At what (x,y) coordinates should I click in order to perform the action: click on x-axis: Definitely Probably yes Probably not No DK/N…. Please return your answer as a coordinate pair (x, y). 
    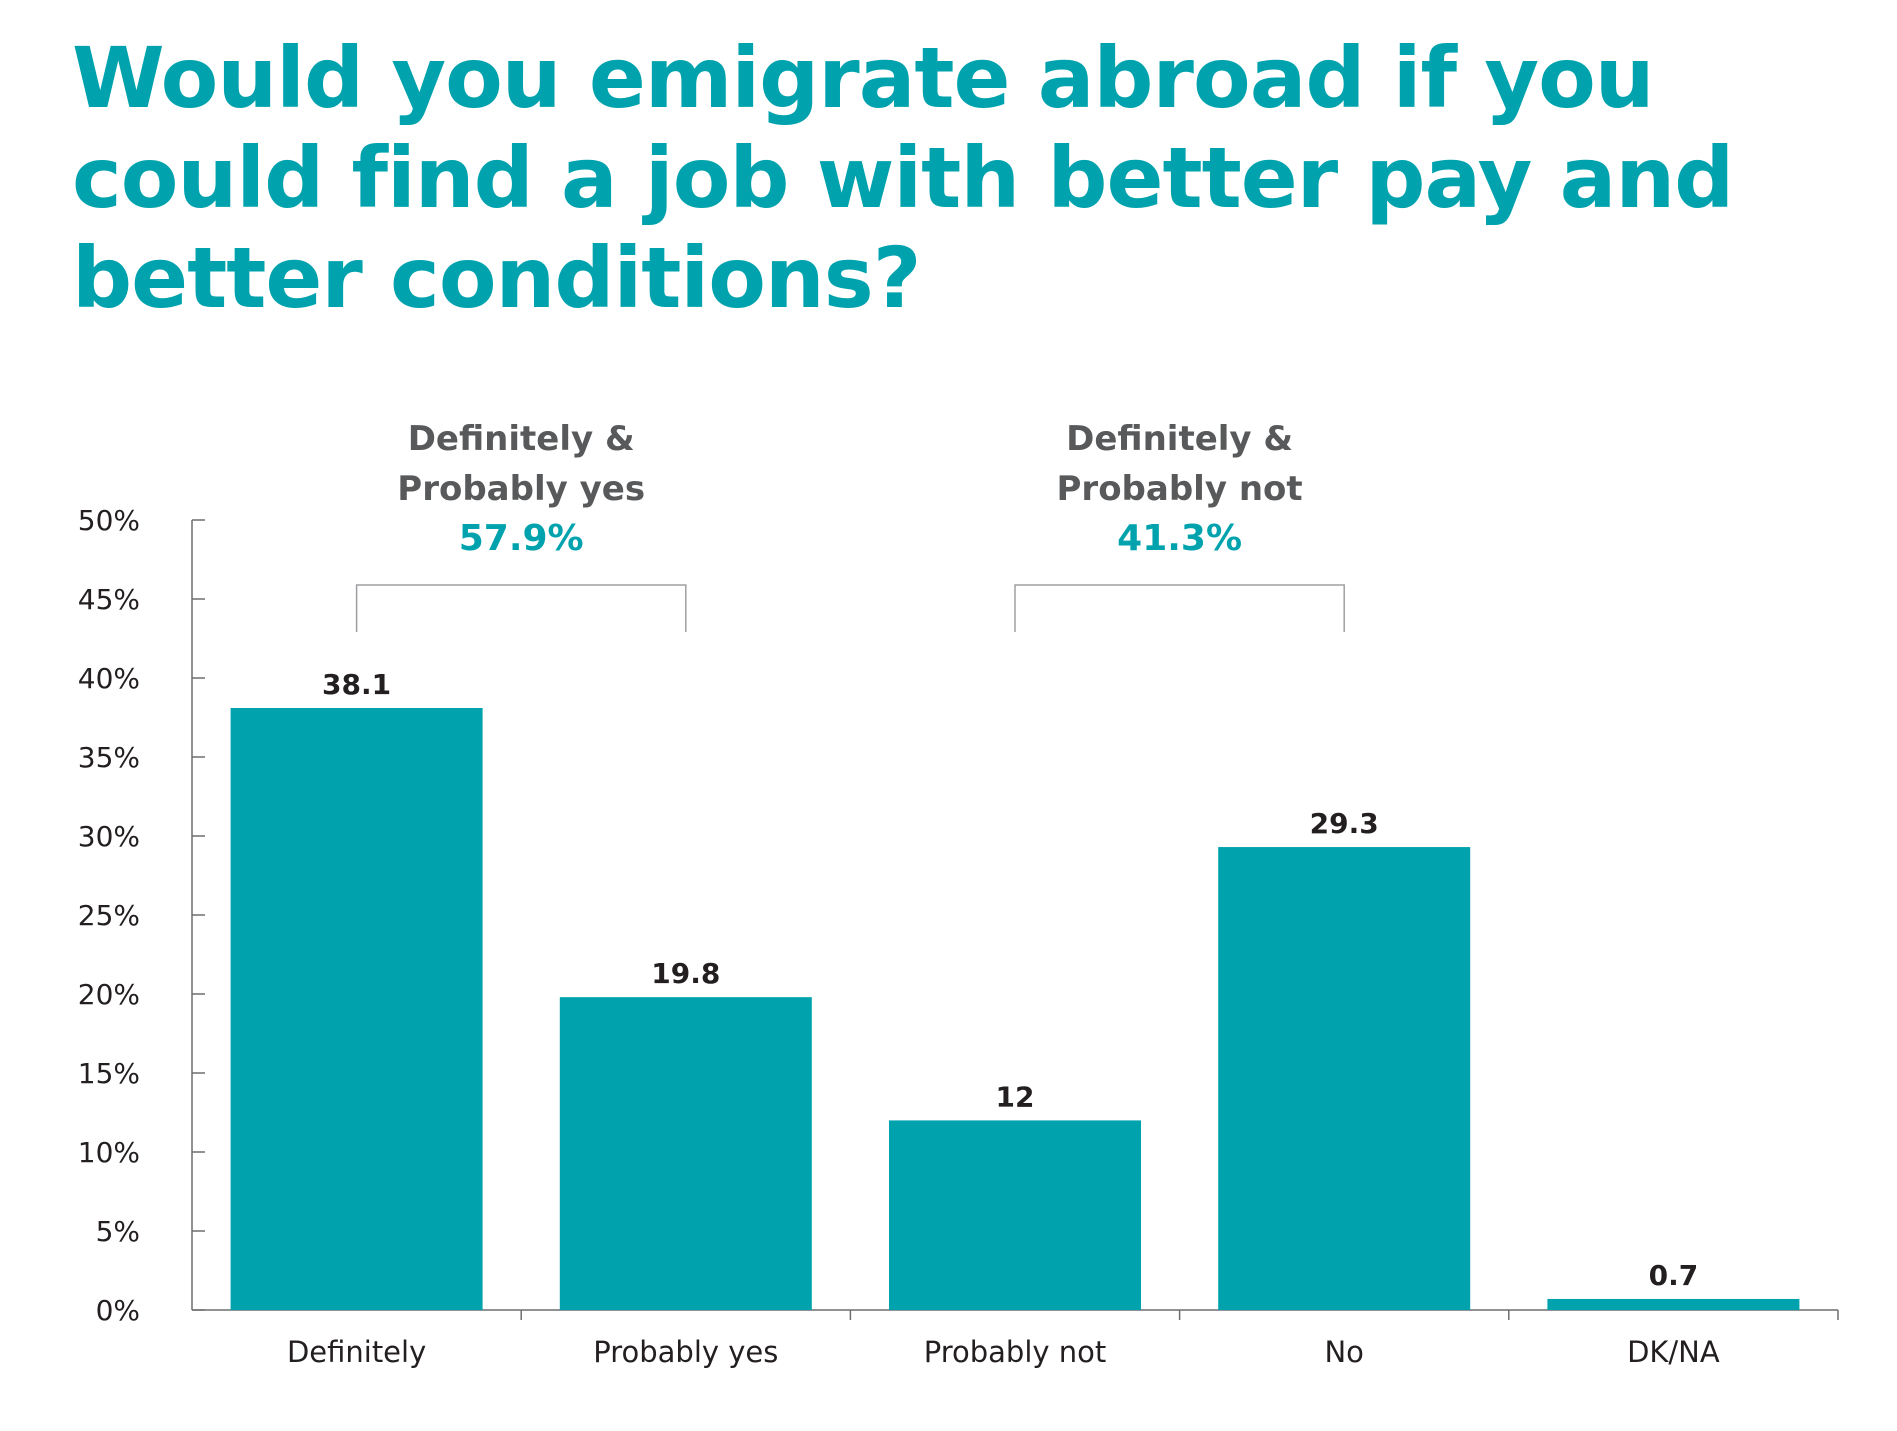
    Looking at the image, I should click on (1015, 1339).